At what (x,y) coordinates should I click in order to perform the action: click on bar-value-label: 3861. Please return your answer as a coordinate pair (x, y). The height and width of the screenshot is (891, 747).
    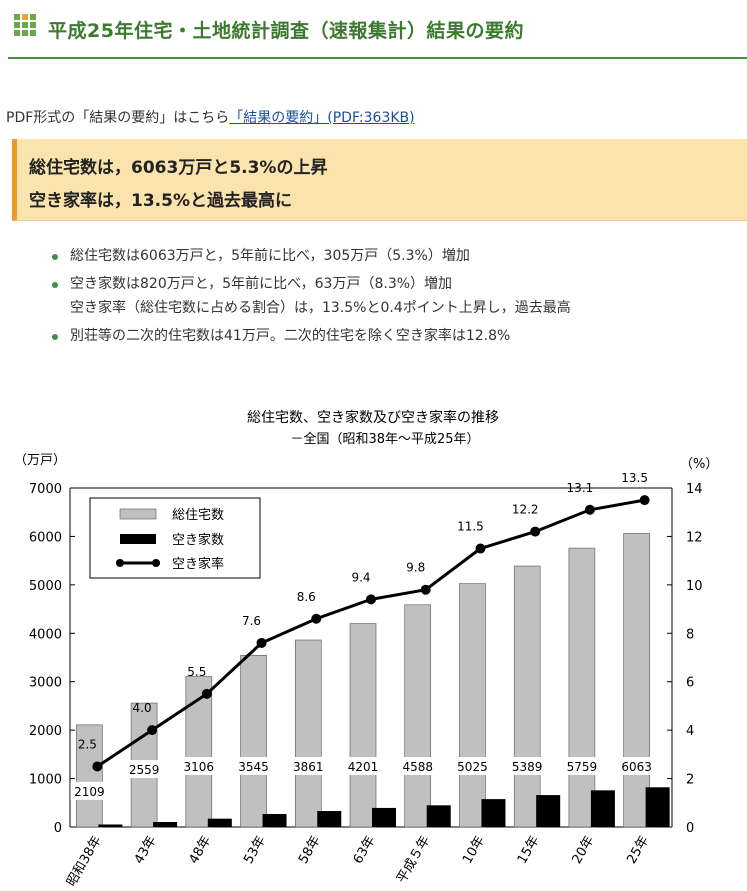
    Looking at the image, I should click on (308, 767).